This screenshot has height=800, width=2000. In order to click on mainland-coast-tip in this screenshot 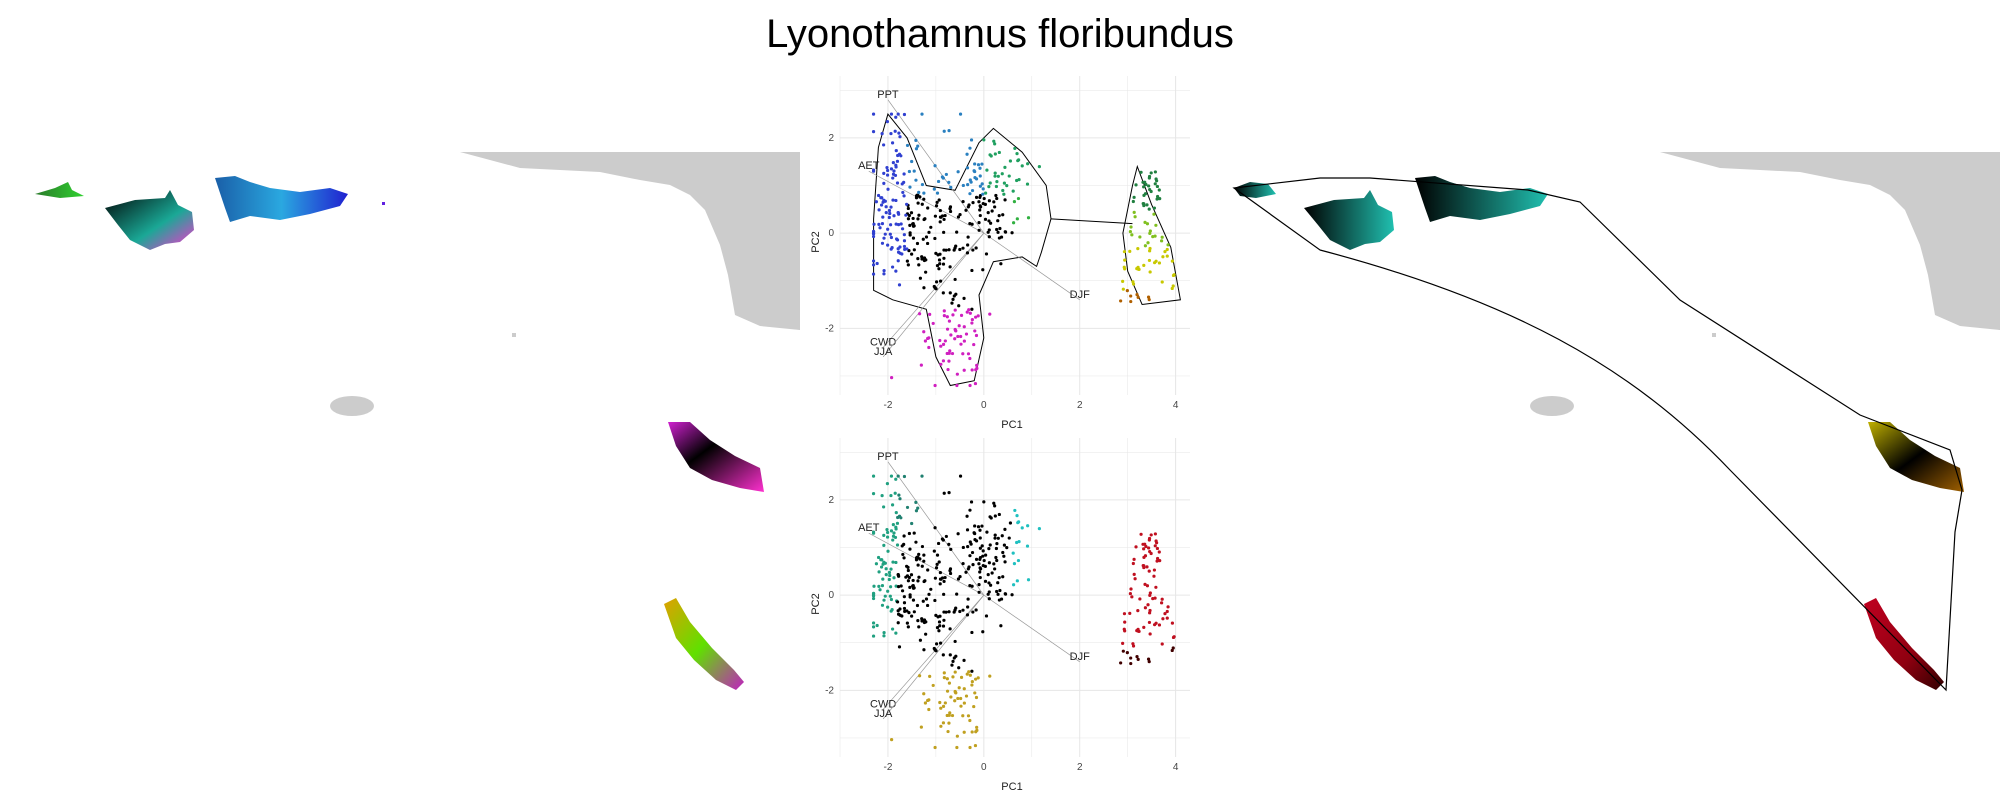, I will do `click(1964, 302)`.